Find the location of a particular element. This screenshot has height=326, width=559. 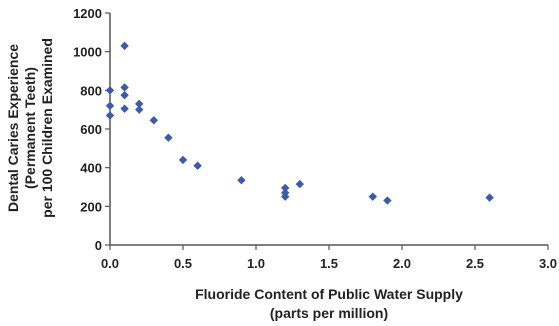

x-tick-label: 0.0 is located at coordinates (110, 263).